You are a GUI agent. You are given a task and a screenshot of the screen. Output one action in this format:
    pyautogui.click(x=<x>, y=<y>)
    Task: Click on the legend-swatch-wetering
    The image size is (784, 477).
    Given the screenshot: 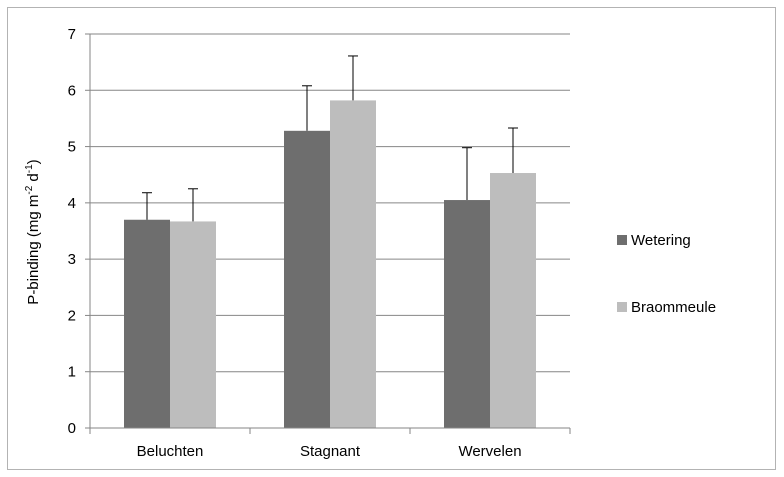 What is the action you would take?
    pyautogui.click(x=622, y=240)
    